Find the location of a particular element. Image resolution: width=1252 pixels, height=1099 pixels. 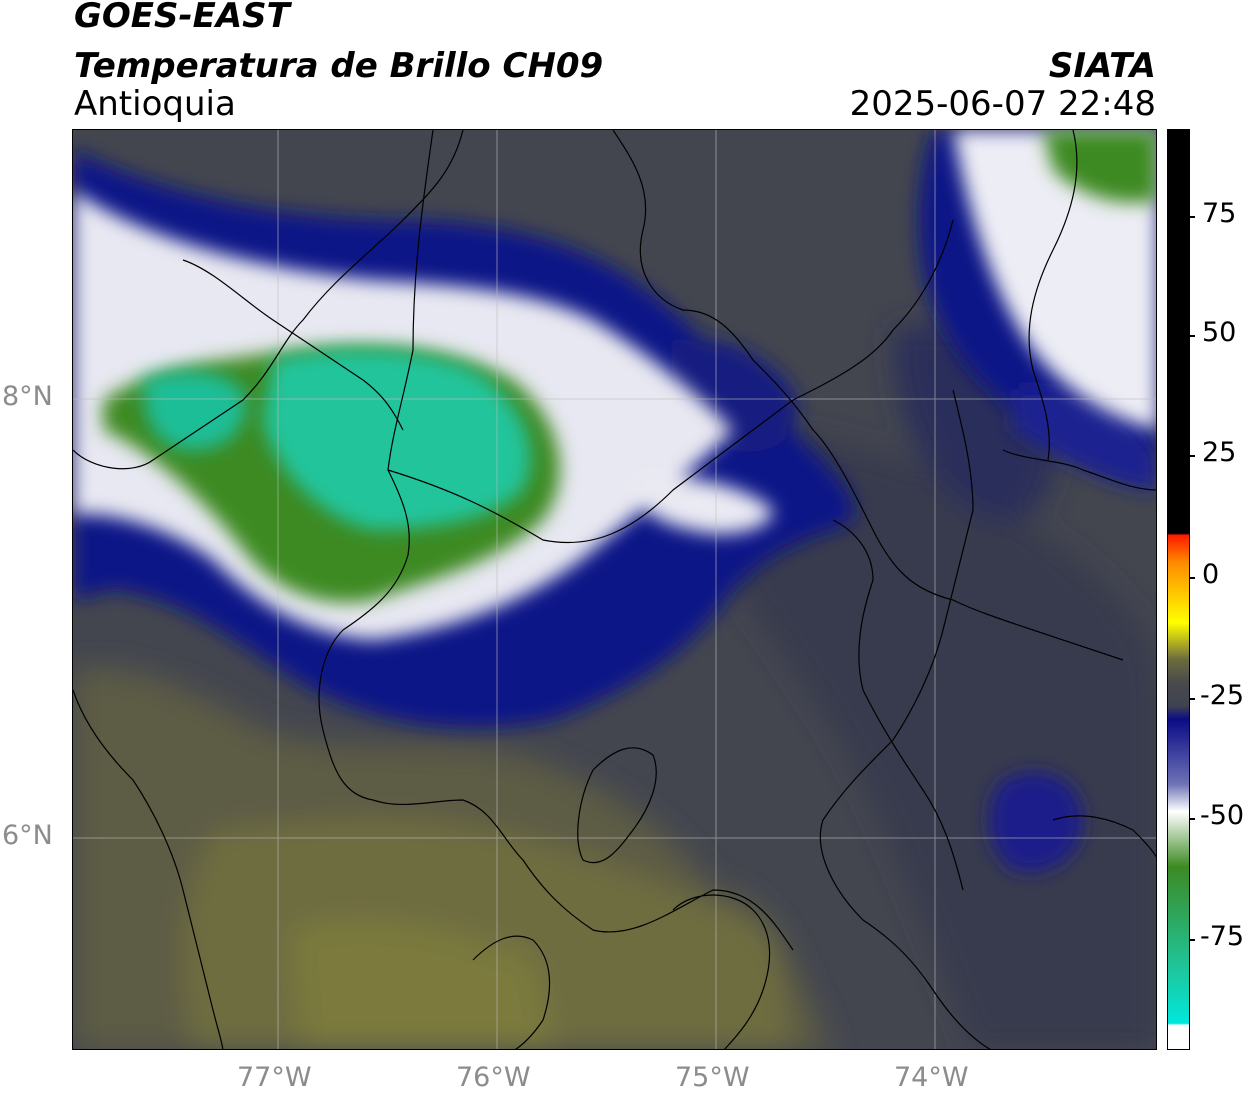

colorbar-tick-label: 25 is located at coordinates (1219, 452).